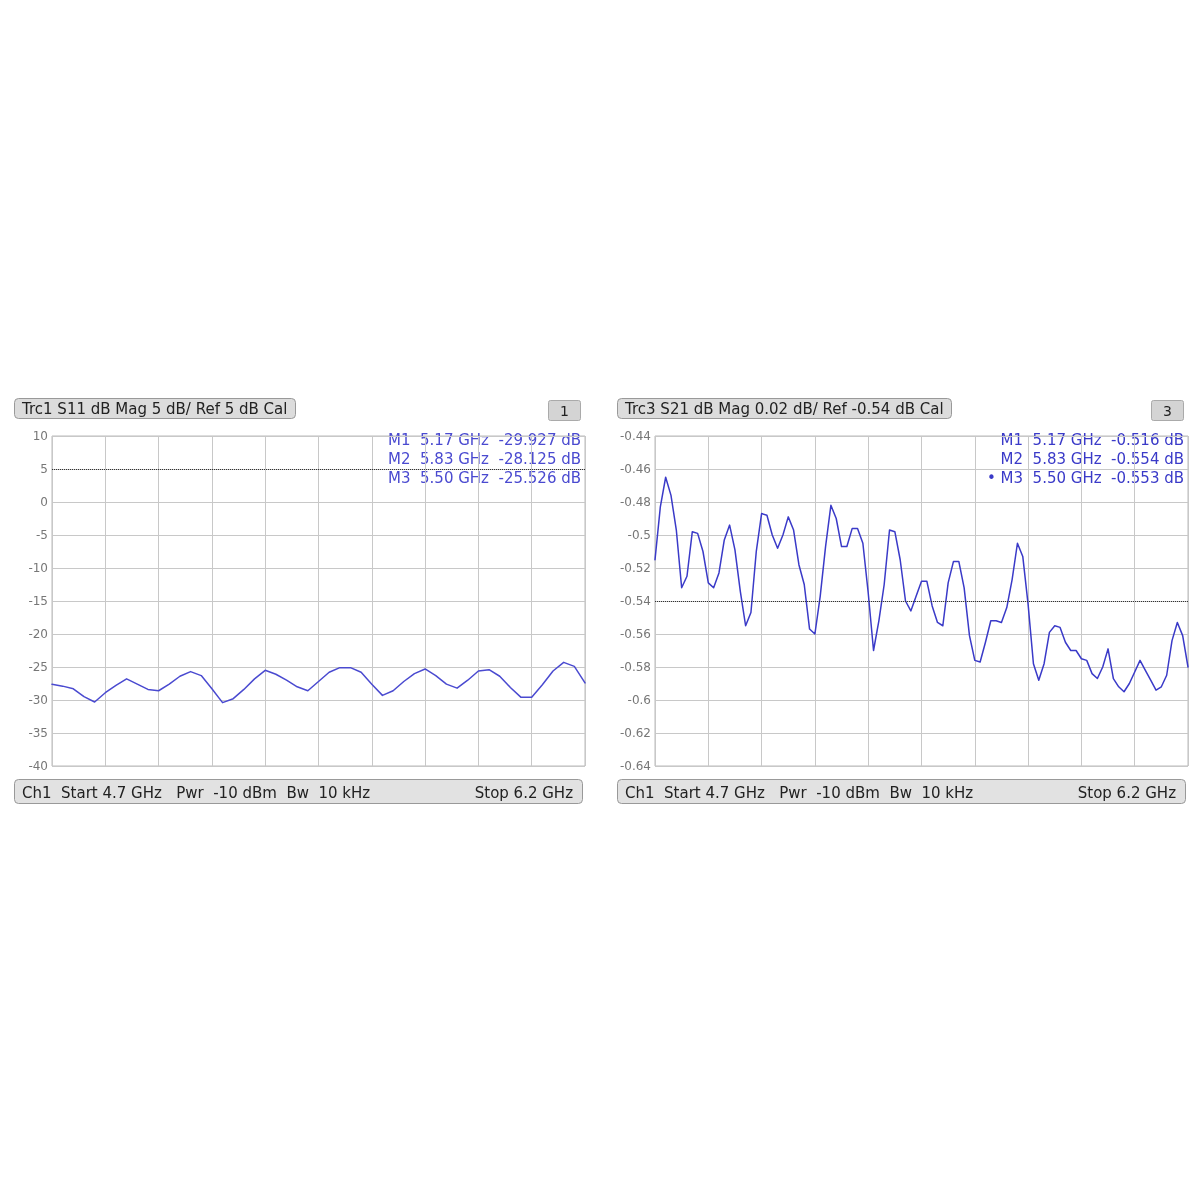 The image size is (1200, 1200). Describe the element at coordinates (38, 601) in the screenshot. I see `y-tick-label: -15` at that location.